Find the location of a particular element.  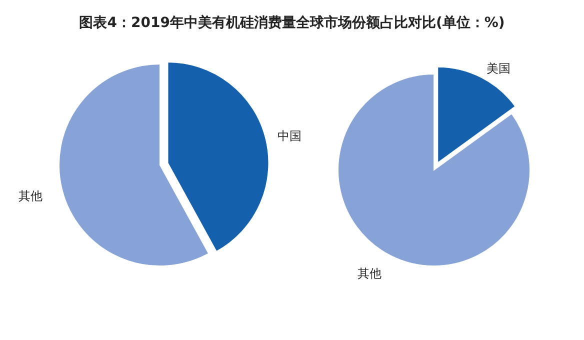

chart-title: 图表4：2019年中美有机硅消费量全球市场份额占比对比(单位：%) is located at coordinates (292, 22).